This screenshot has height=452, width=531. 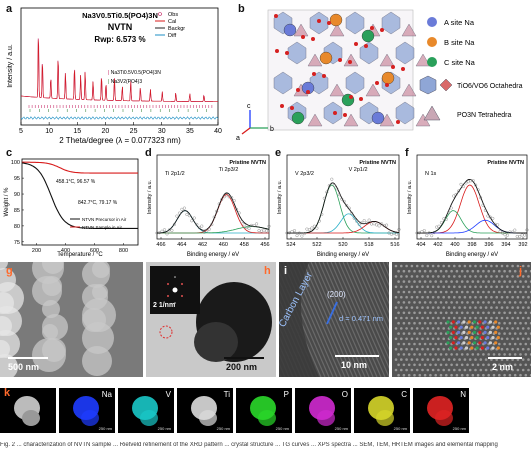 I want to click on xrd-calculated-trace, so click(x=119, y=71).